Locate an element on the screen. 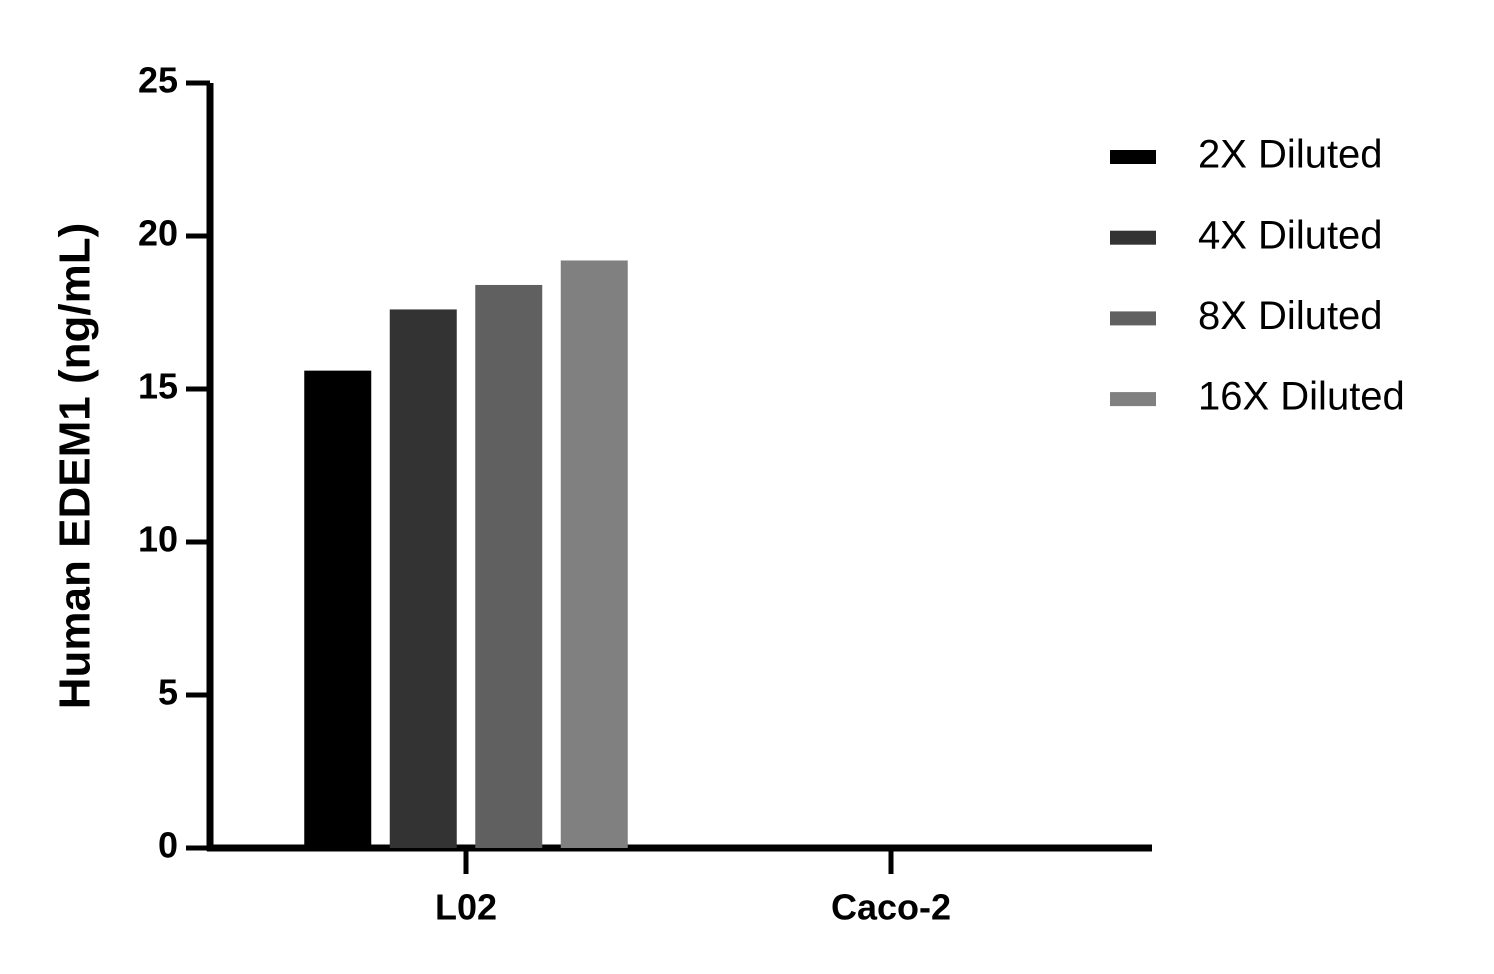 This screenshot has height=974, width=1494. y-tick-label: 5 is located at coordinates (168, 692).